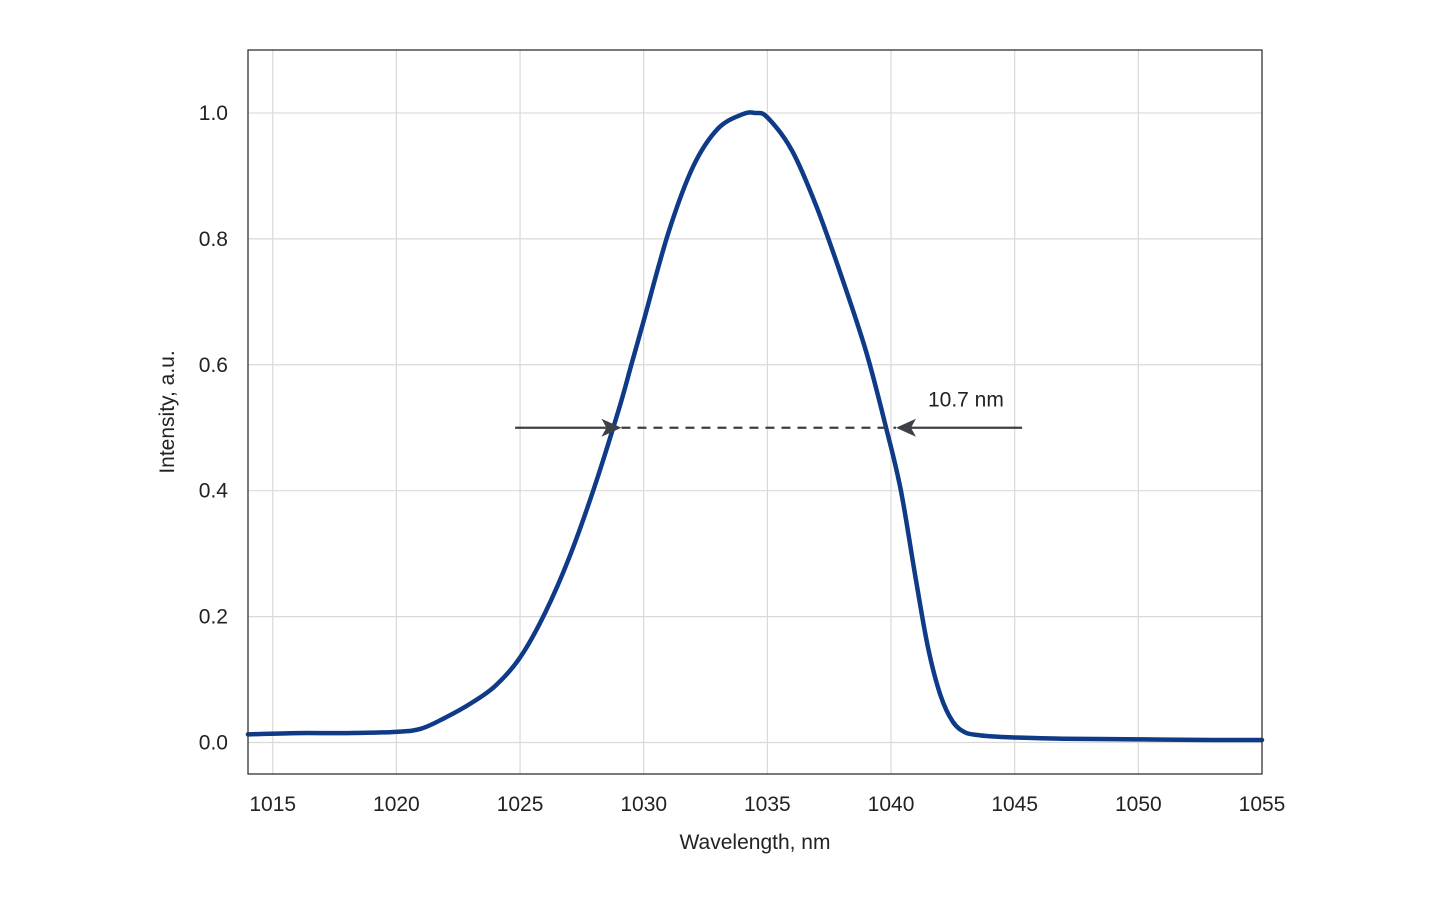 This screenshot has width=1440, height=900. I want to click on x-tick-label: 1045, so click(1014, 804).